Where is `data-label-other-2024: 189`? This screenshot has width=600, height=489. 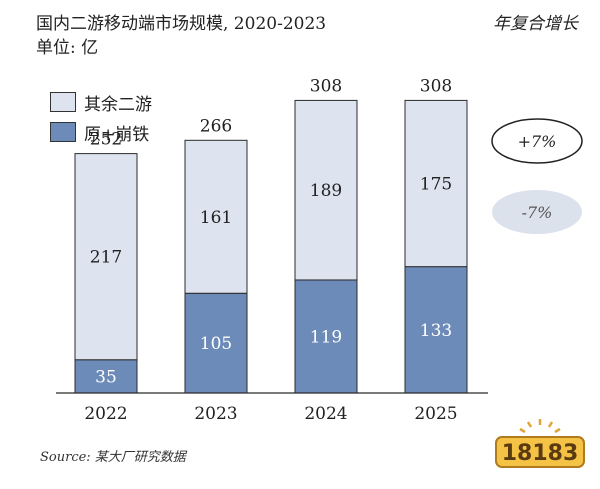 data-label-other-2024: 189 is located at coordinates (326, 191).